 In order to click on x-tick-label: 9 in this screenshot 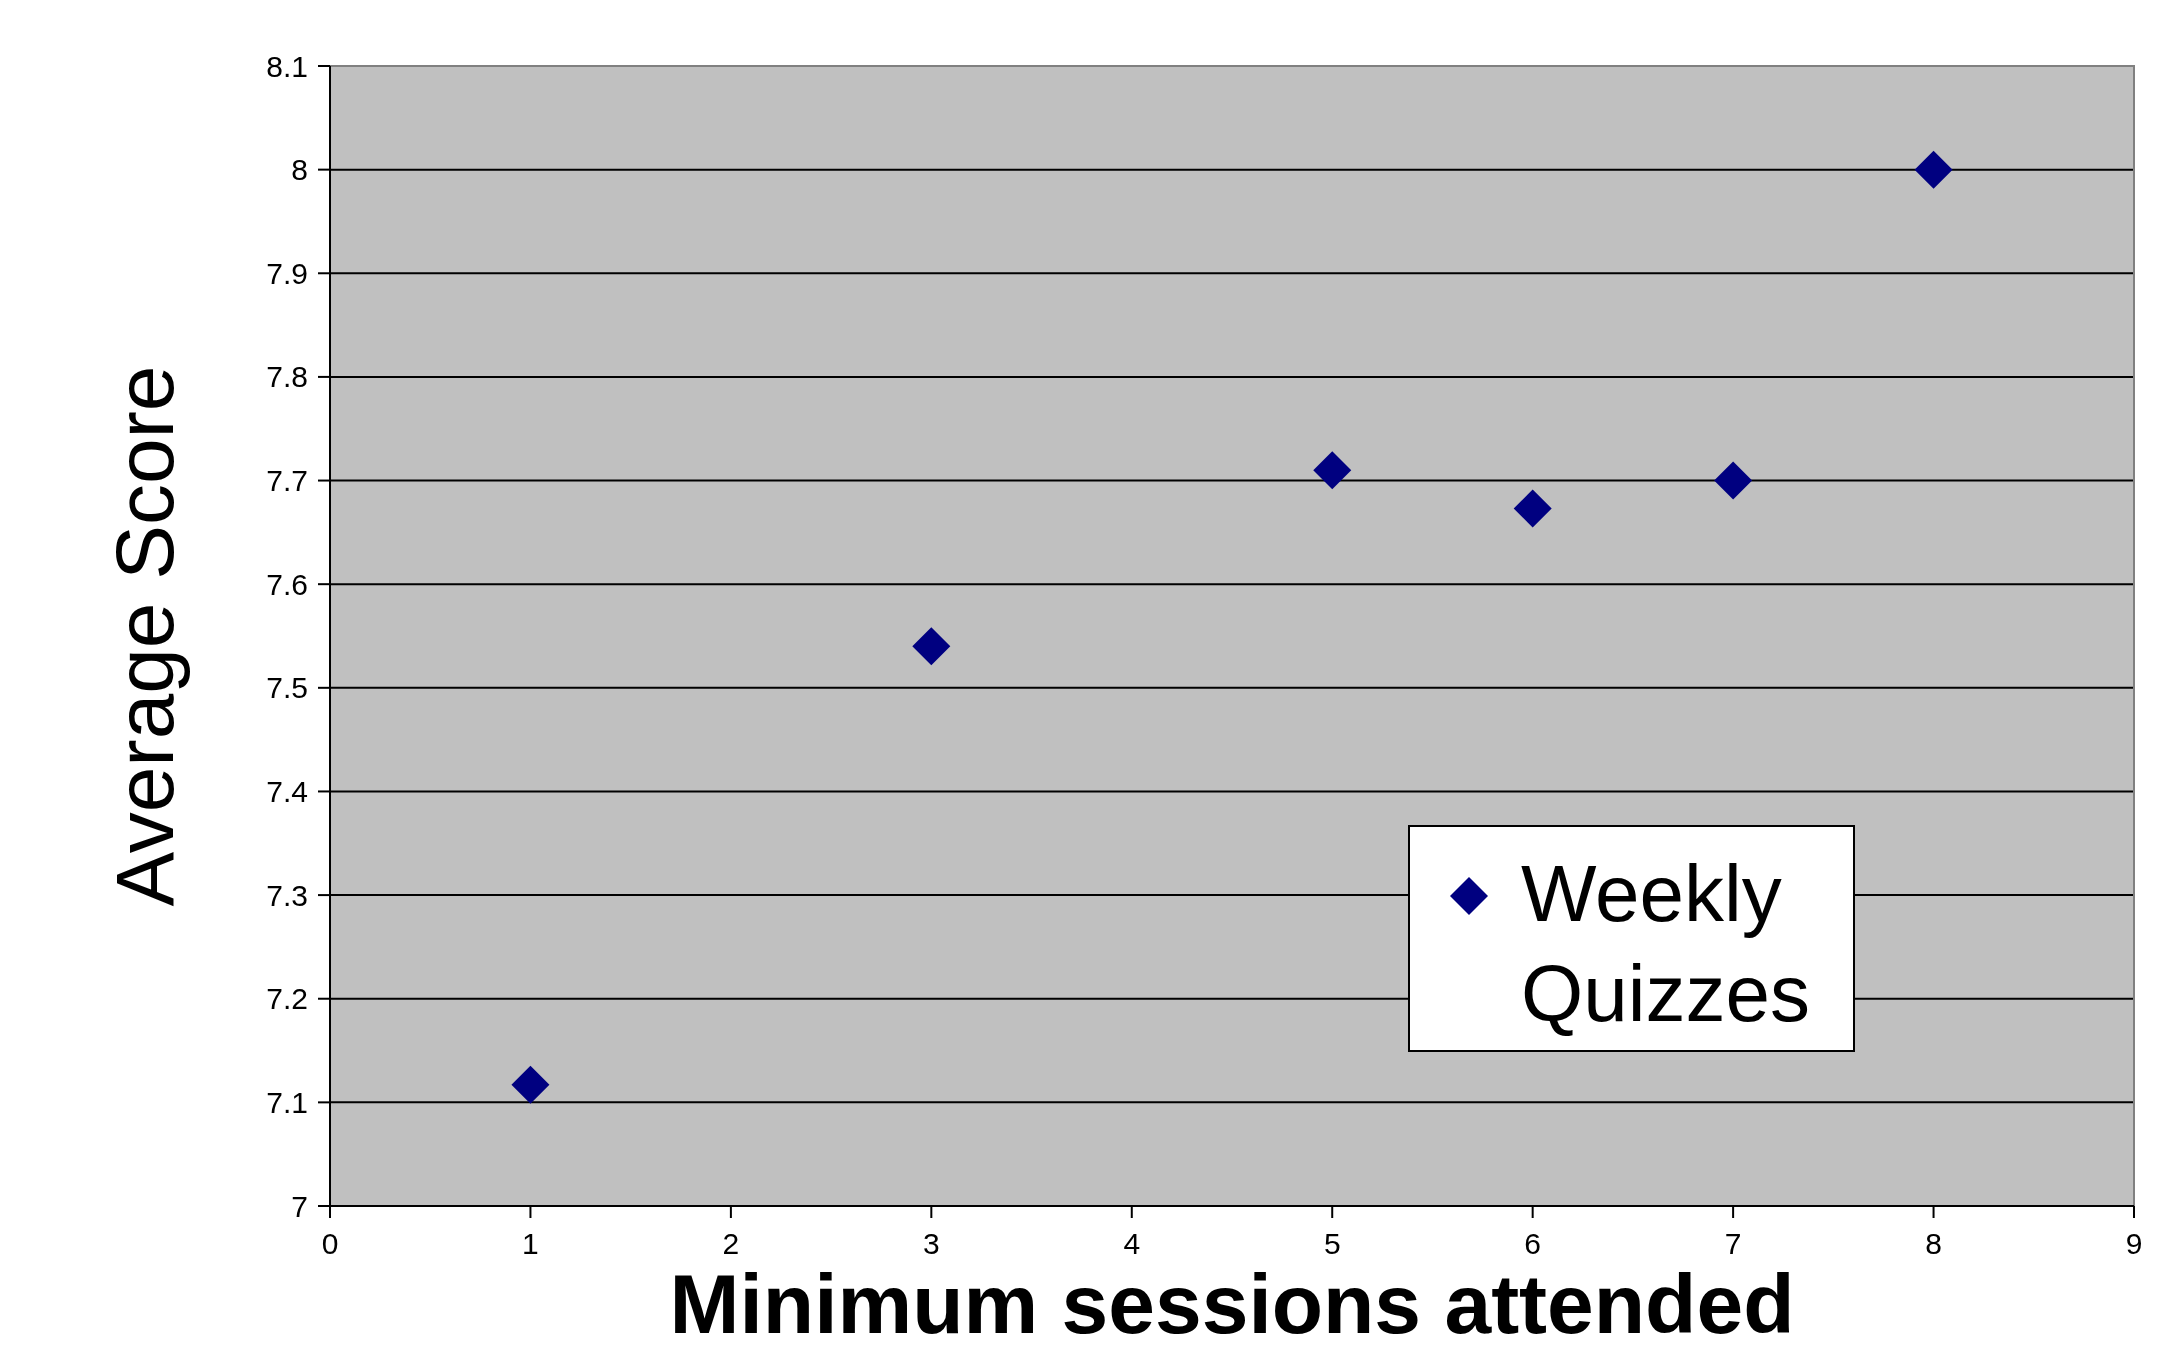, I will do `click(2134, 1243)`.